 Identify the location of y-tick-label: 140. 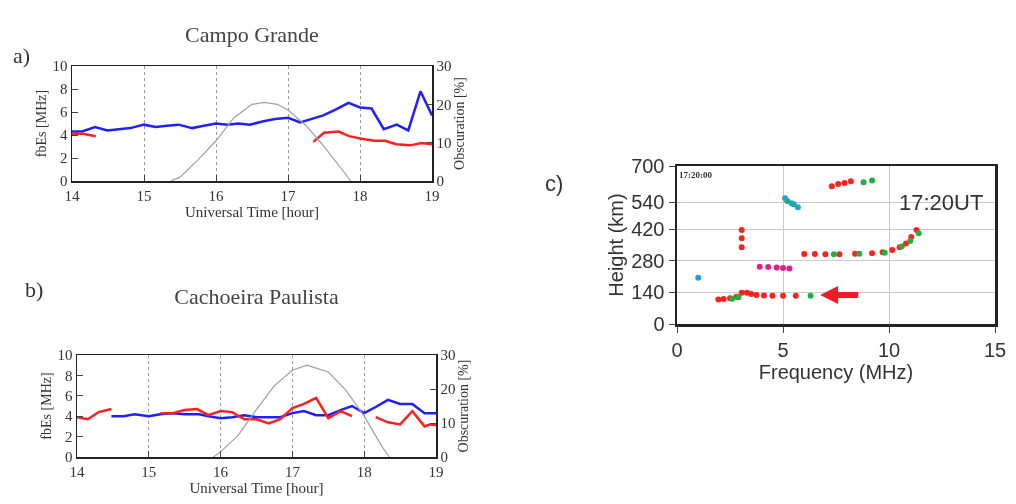
(648, 292).